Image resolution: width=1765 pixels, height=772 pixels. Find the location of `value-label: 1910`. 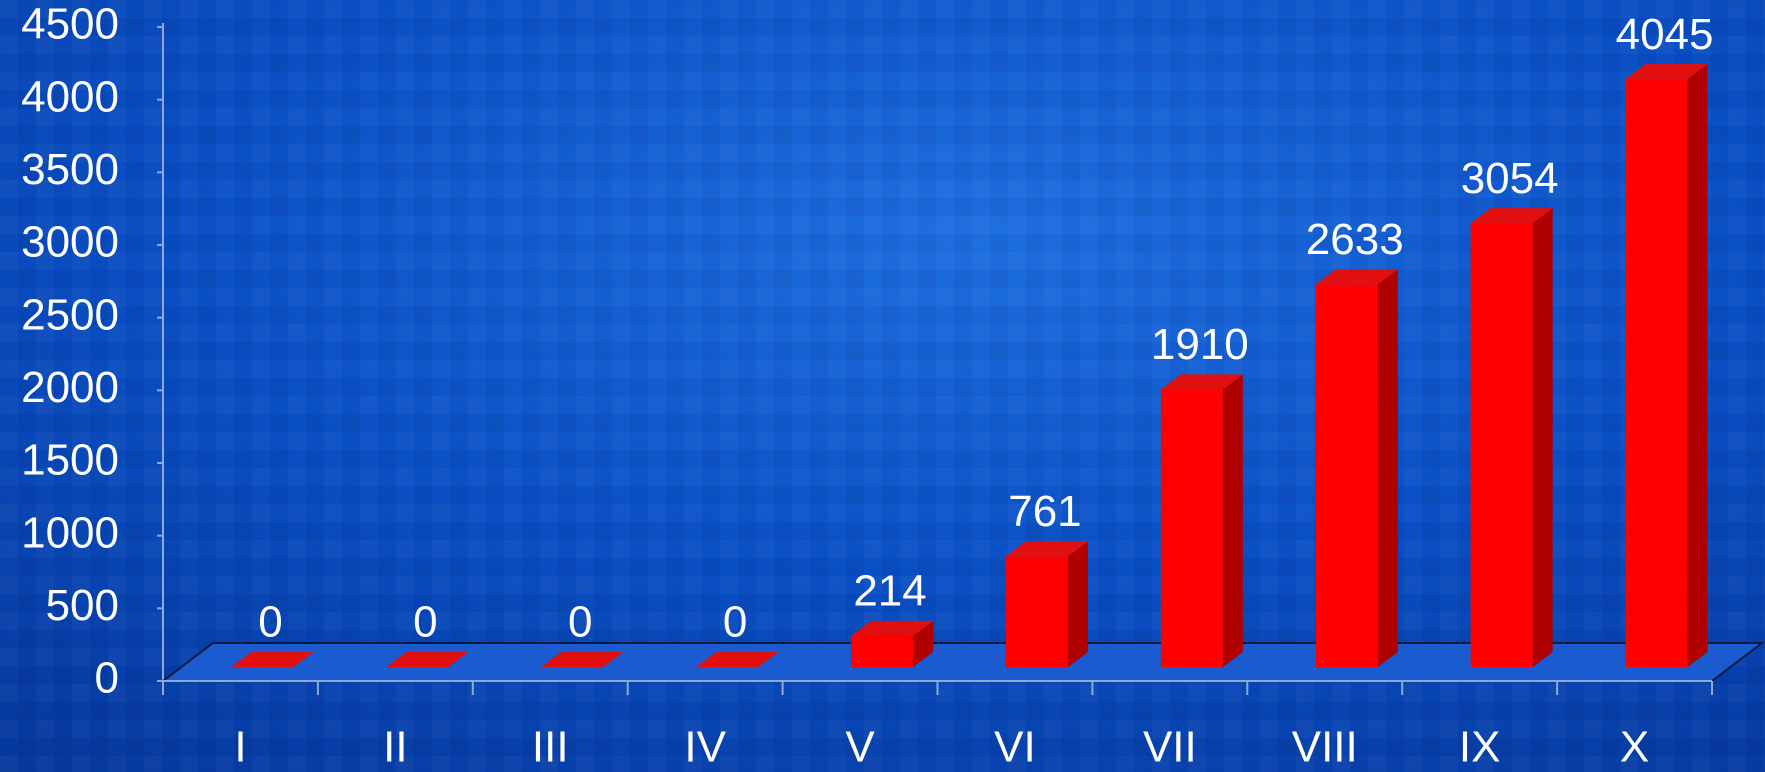

value-label: 1910 is located at coordinates (1200, 344).